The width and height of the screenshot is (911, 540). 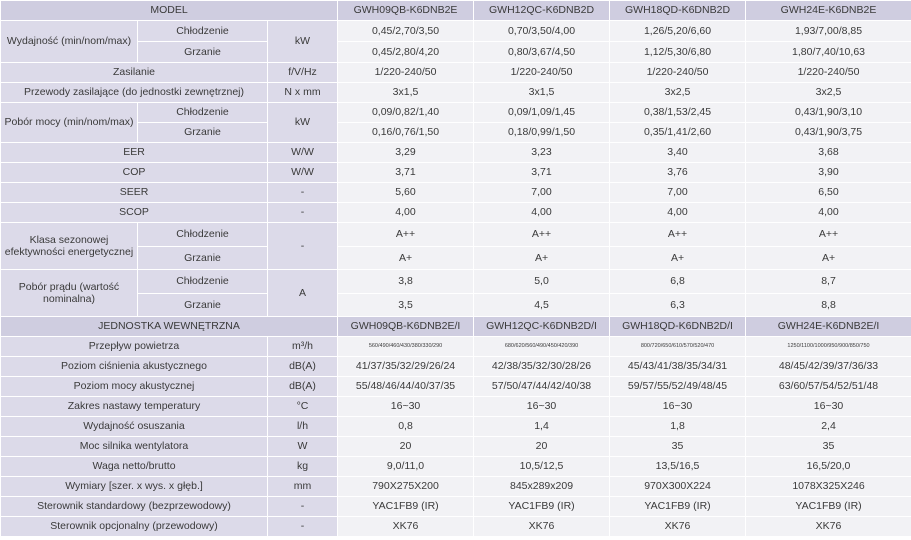 I want to click on value-cell: 3,29, so click(x=406, y=152).